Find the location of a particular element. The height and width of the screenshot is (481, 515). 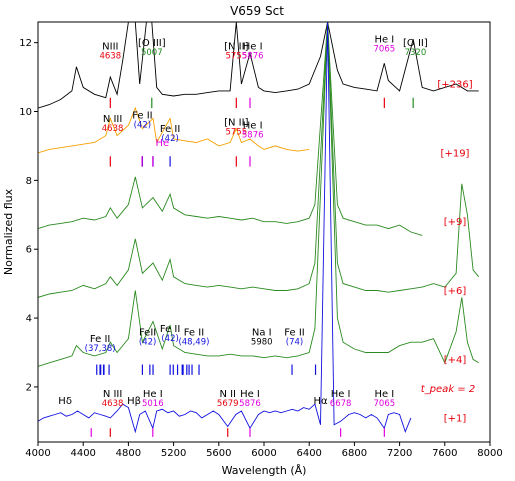

x-tick-label-7: 6800 is located at coordinates (354, 453).